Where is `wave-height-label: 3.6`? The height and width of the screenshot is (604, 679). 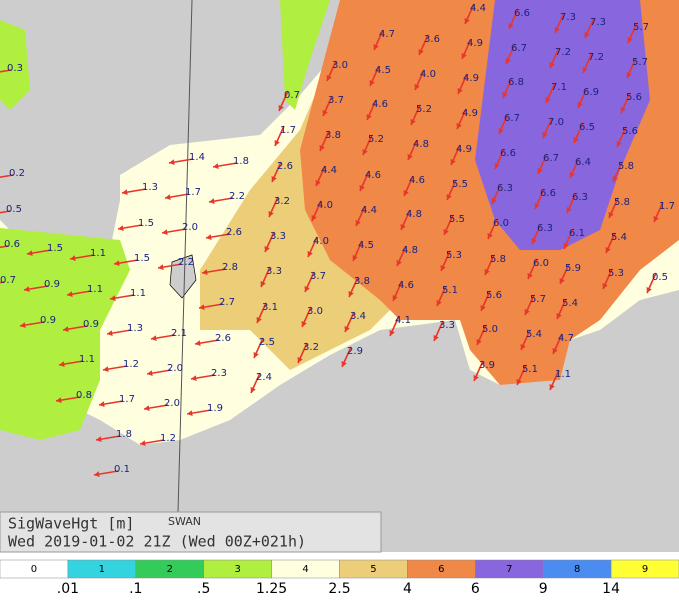 wave-height-label: 3.6 is located at coordinates (432, 39).